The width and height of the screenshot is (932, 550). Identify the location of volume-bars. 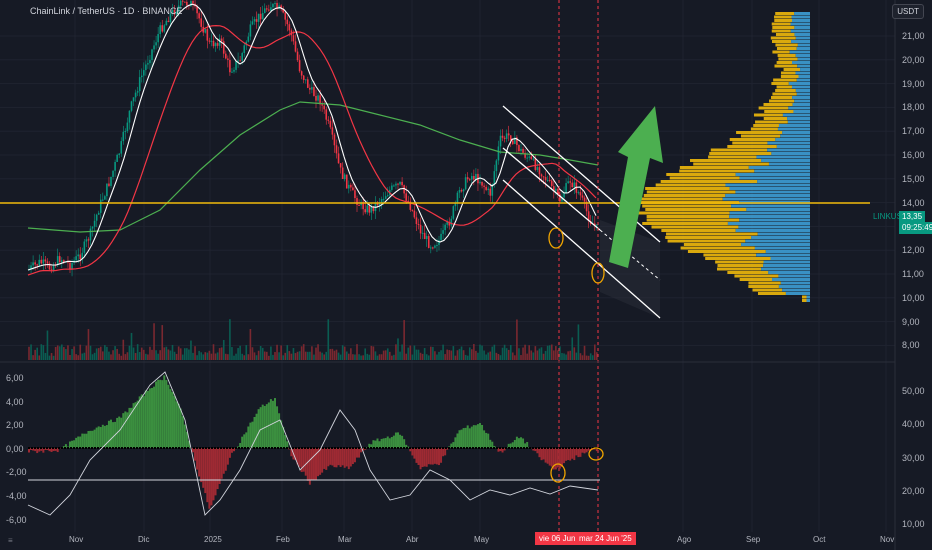
(313, 339).